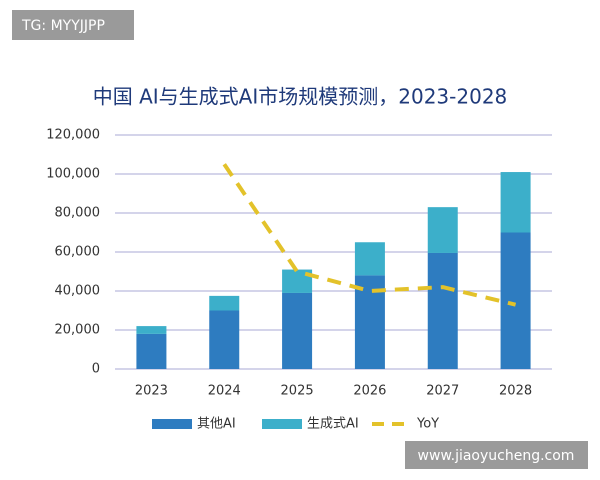 The width and height of the screenshot is (600, 480). Describe the element at coordinates (427, 424) in the screenshot. I see `legend-label: YoY` at that location.